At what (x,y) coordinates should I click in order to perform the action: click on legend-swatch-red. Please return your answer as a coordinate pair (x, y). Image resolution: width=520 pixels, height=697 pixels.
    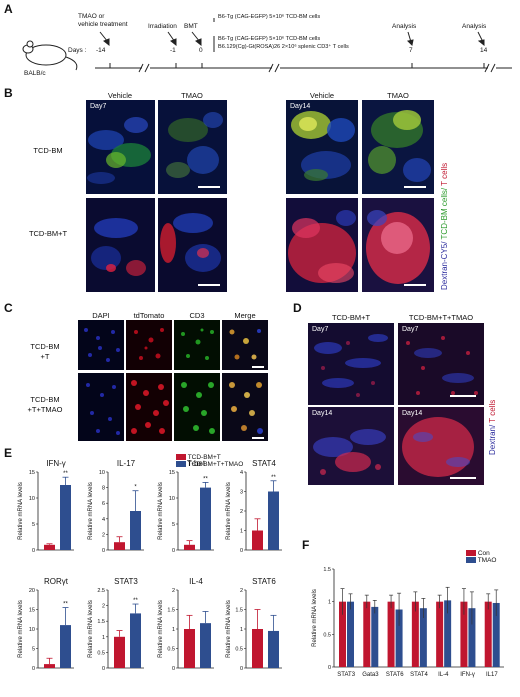
    Looking at the image, I should click on (181, 457).